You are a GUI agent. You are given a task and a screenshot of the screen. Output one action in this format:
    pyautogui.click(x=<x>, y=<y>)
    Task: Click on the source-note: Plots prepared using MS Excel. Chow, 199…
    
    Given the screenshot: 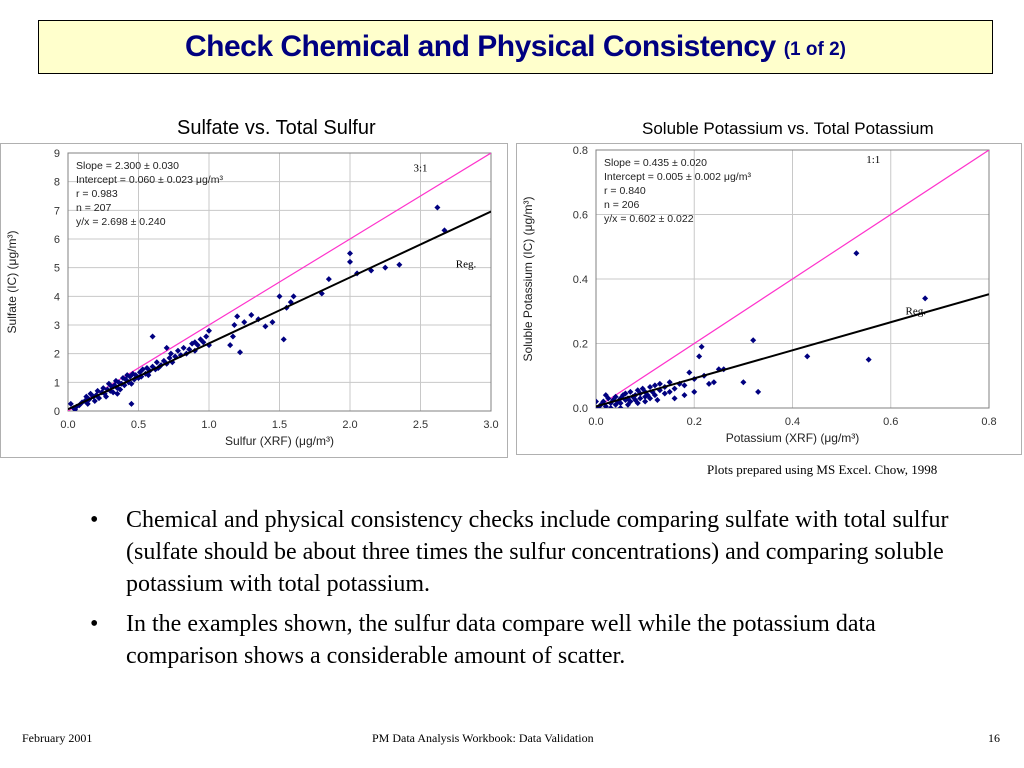 What is the action you would take?
    pyautogui.click(x=822, y=469)
    